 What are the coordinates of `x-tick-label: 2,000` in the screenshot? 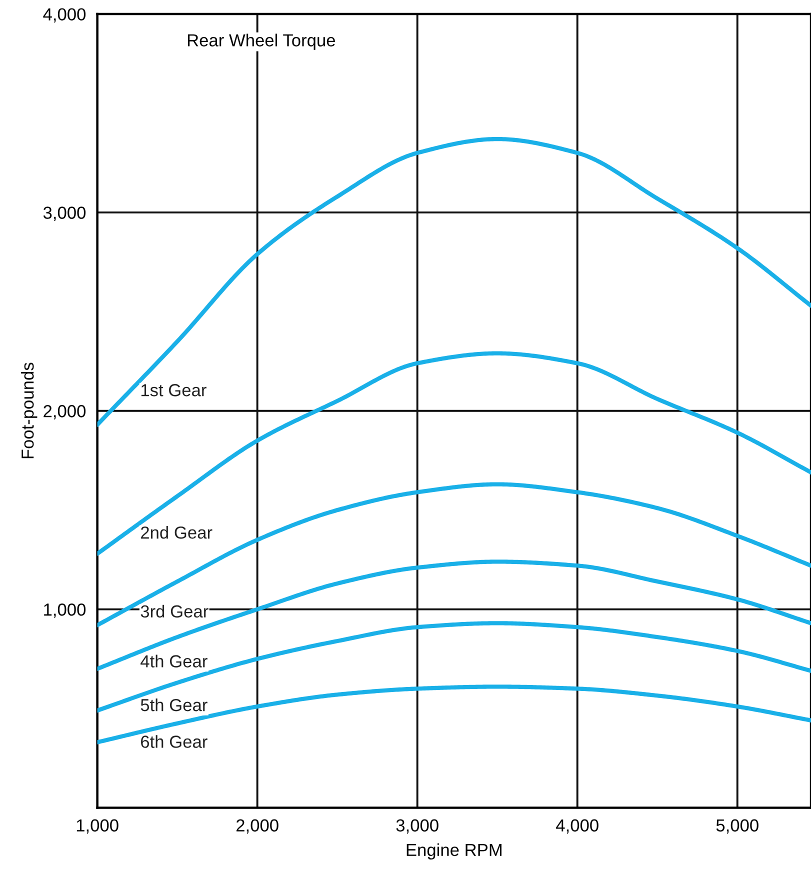 It's located at (257, 826).